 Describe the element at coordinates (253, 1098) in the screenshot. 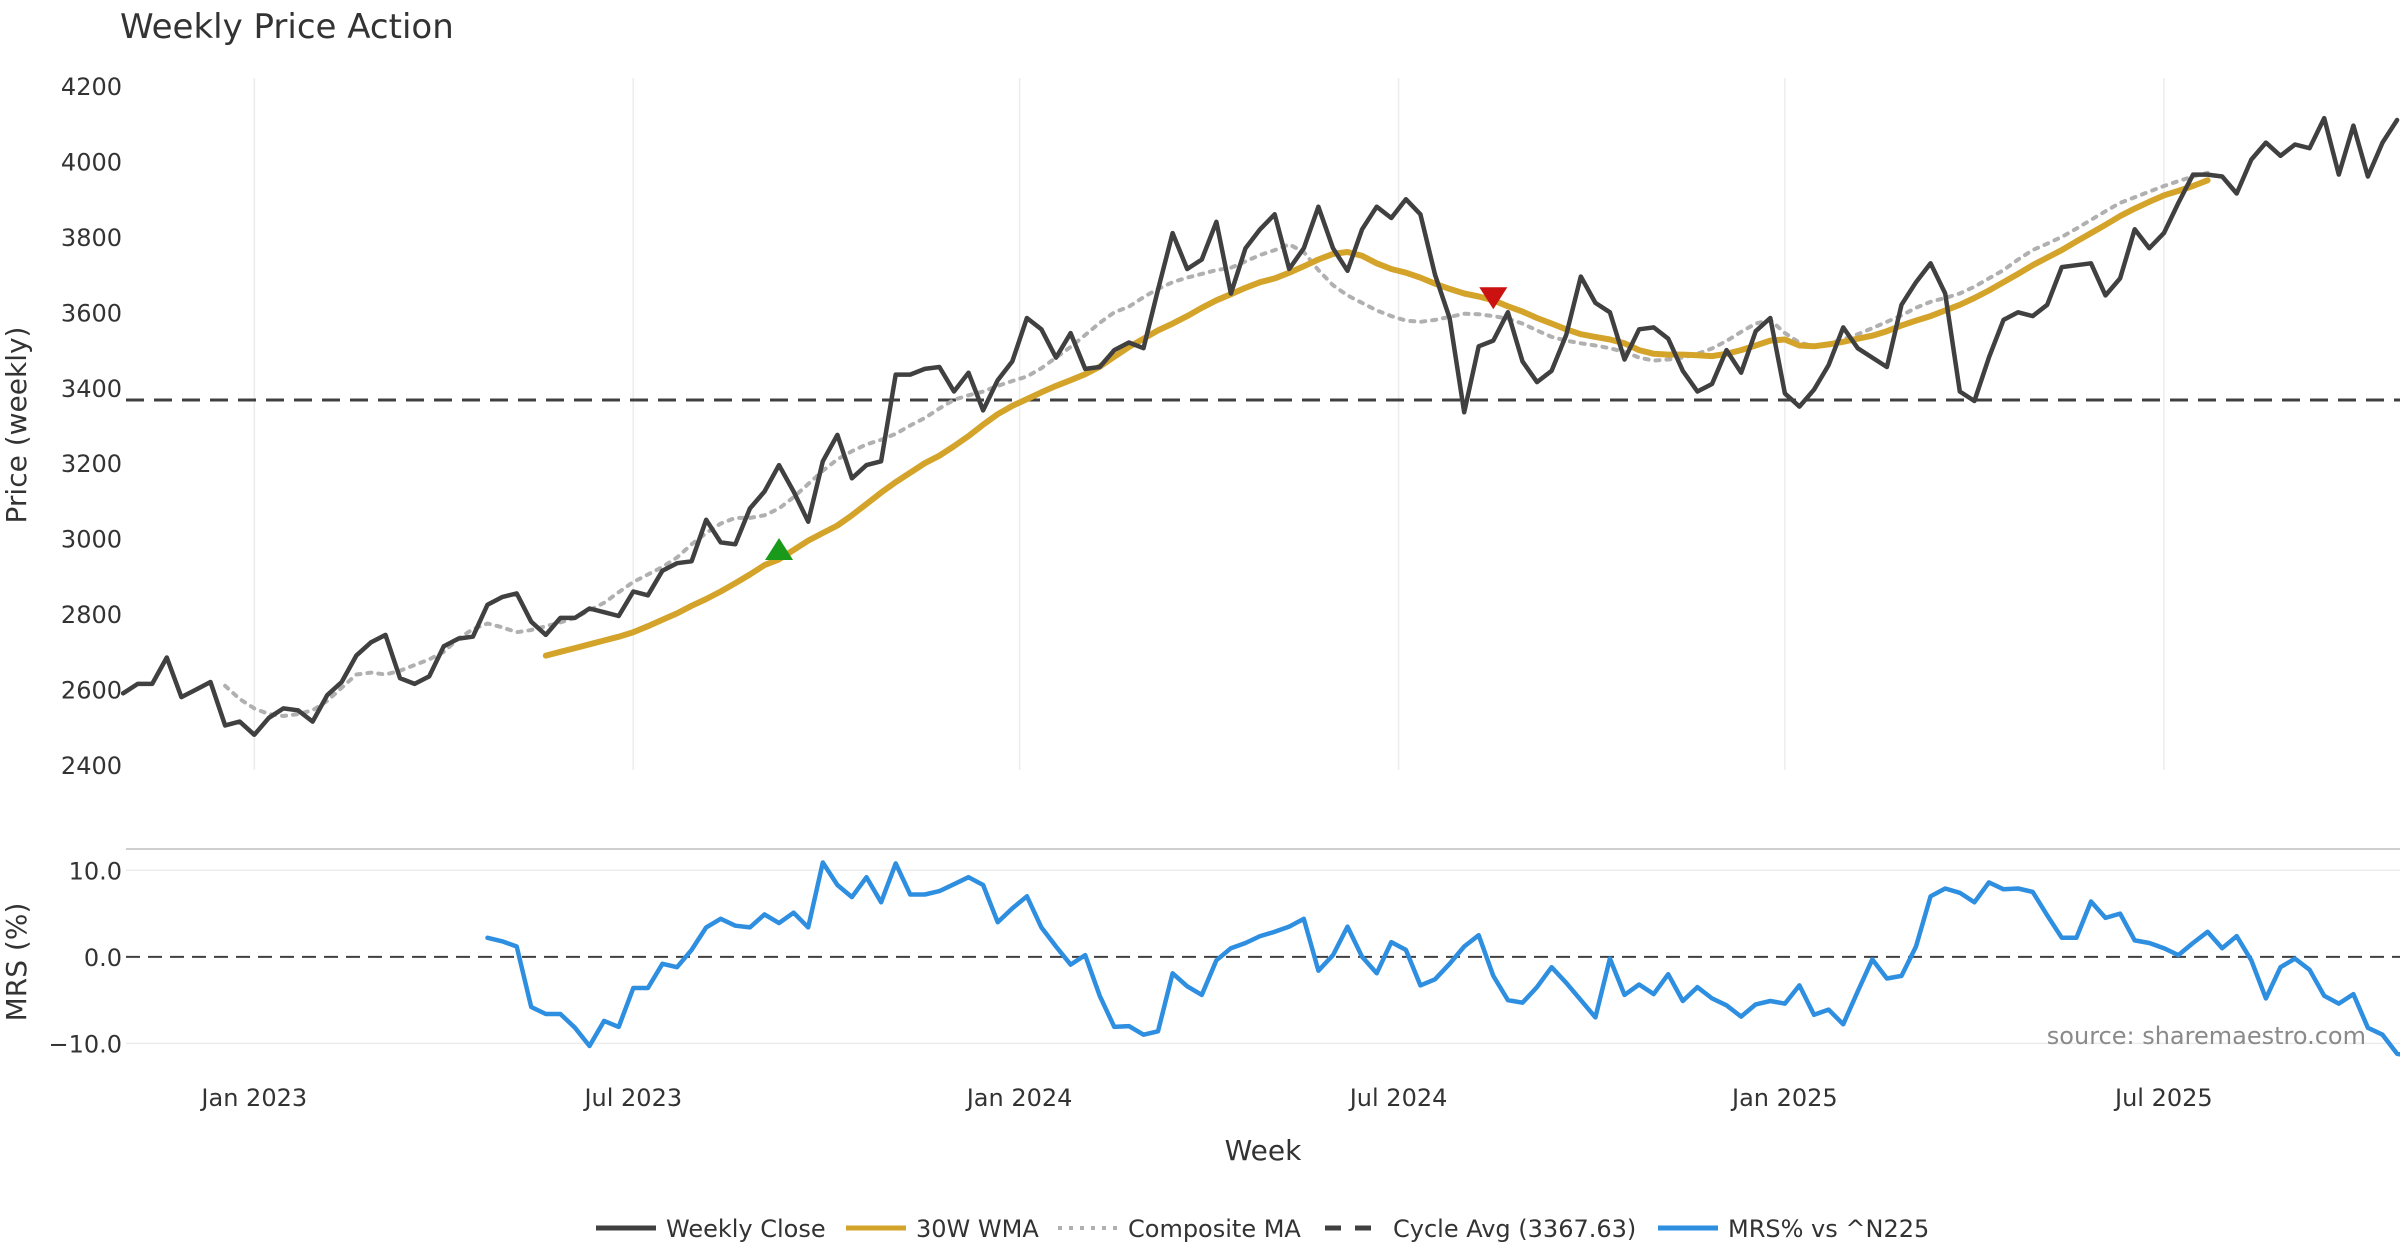

I see `x-tick-label: Jan 2023` at that location.